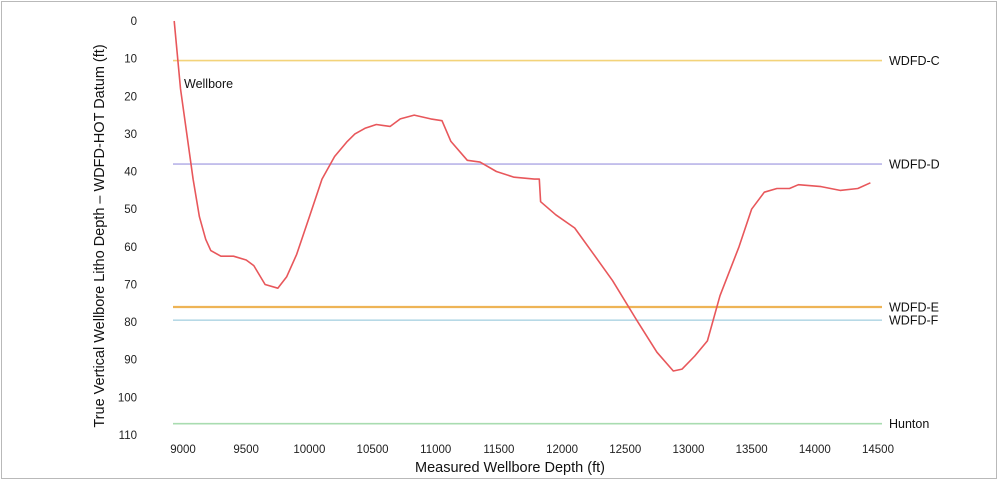 The height and width of the screenshot is (482, 1000). What do you see at coordinates (914, 61) in the screenshot?
I see `formation-label: WDFD-C` at bounding box center [914, 61].